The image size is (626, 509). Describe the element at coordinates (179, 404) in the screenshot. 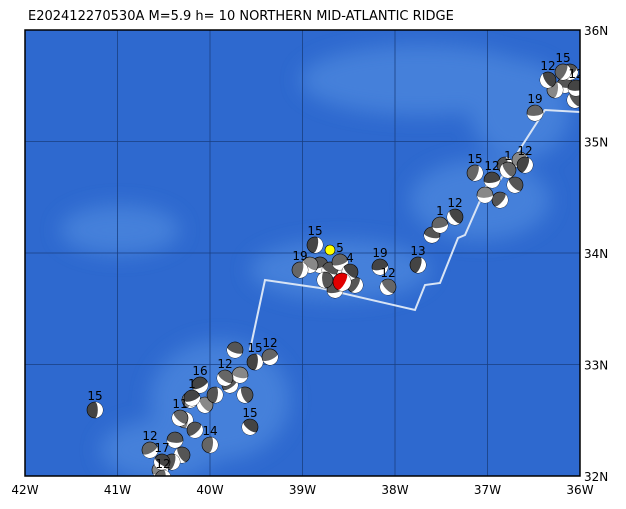

I see `depth-label: 11` at that location.